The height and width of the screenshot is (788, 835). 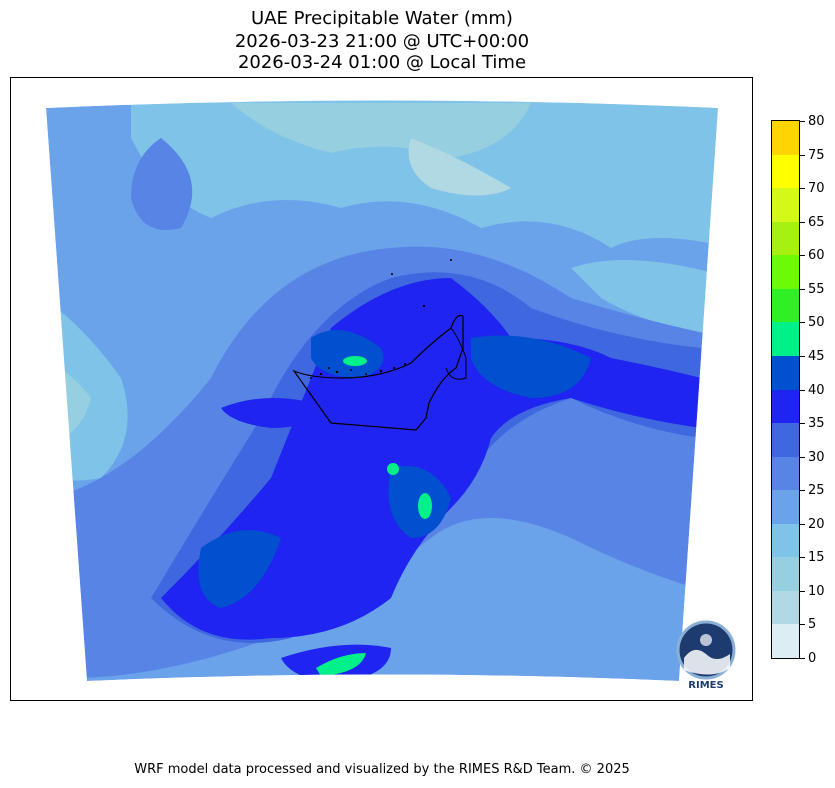 I want to click on field-45-50-spot-a, so click(x=355, y=361).